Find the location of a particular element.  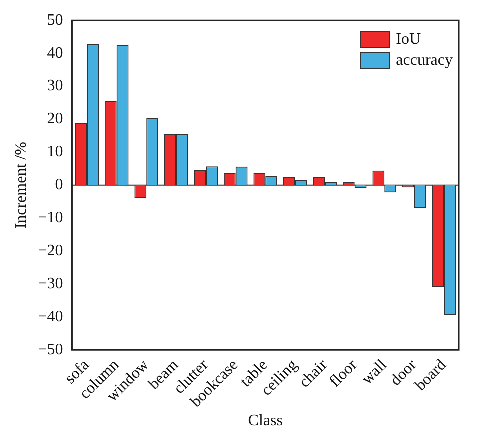

x-tick-label: floor is located at coordinates (344, 373).